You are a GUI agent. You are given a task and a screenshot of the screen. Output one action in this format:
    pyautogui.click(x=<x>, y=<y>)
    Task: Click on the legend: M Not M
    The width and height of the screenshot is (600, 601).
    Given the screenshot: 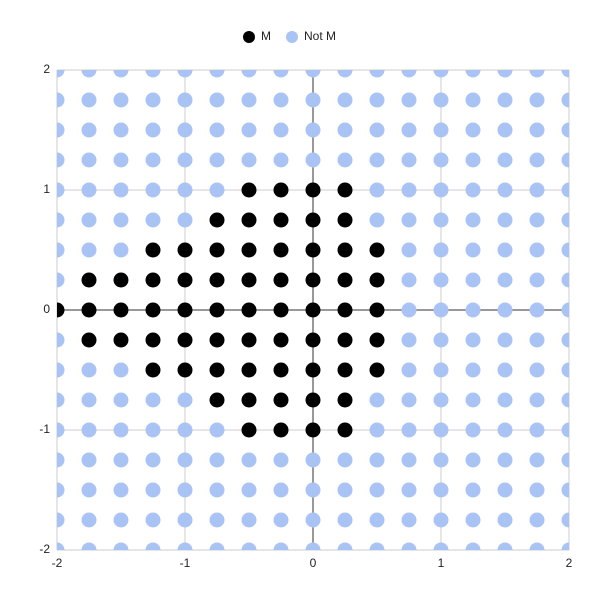 What is the action you would take?
    pyautogui.click(x=289, y=36)
    